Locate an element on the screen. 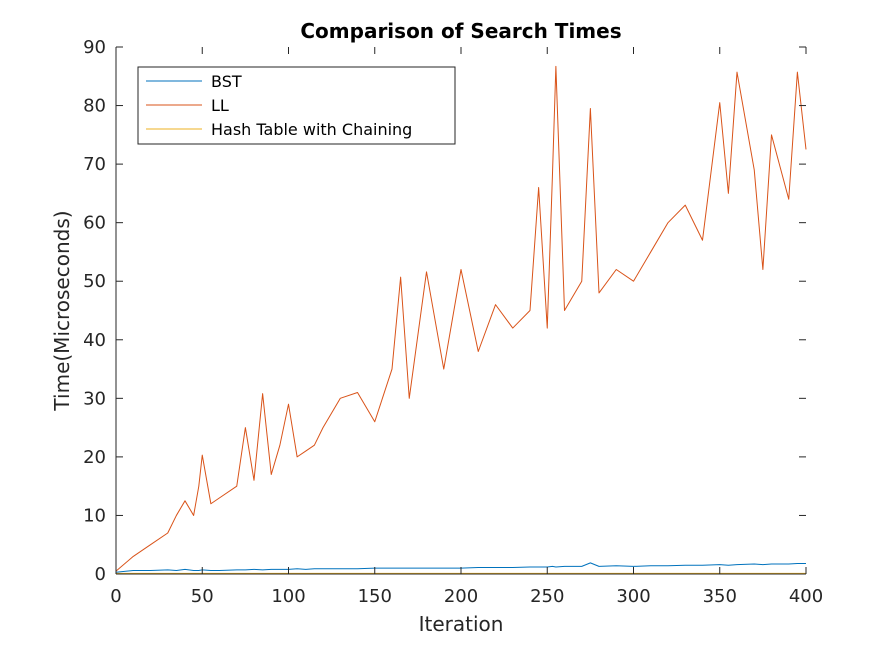 The width and height of the screenshot is (891, 649). x-tick-label: 200 is located at coordinates (461, 596).